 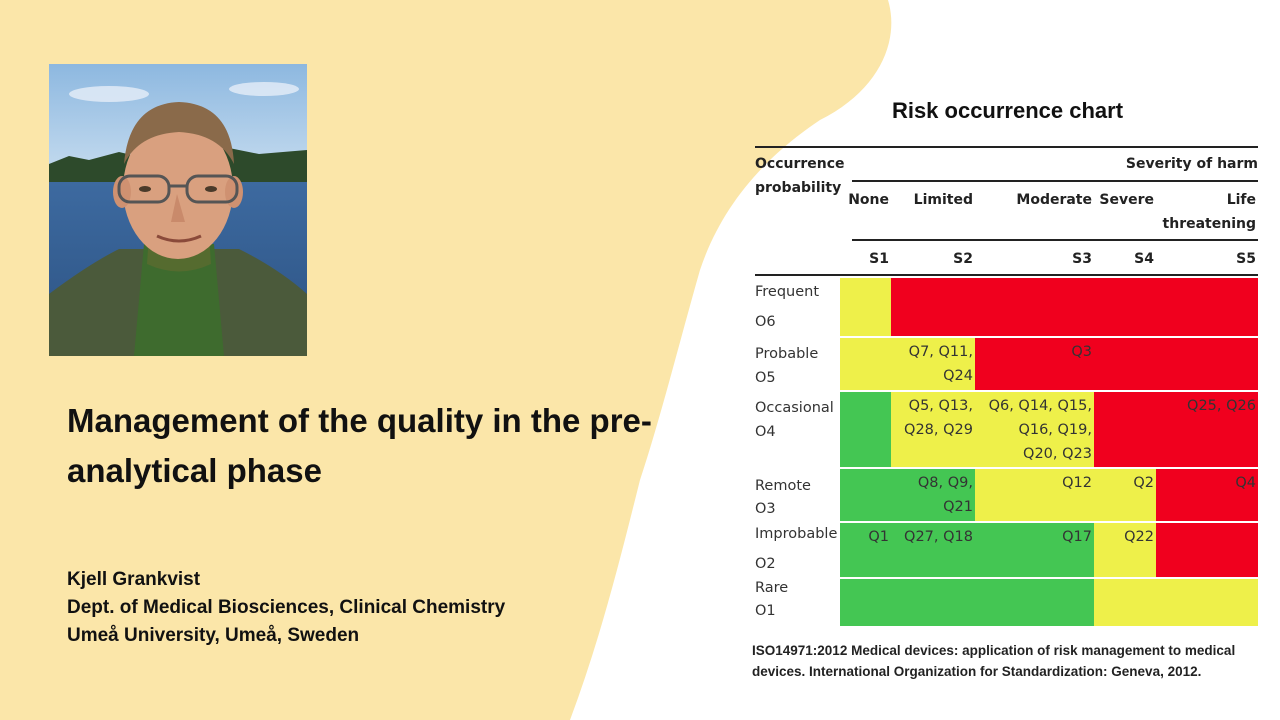 I want to click on risk-cell-o3-s5, so click(x=1207, y=495).